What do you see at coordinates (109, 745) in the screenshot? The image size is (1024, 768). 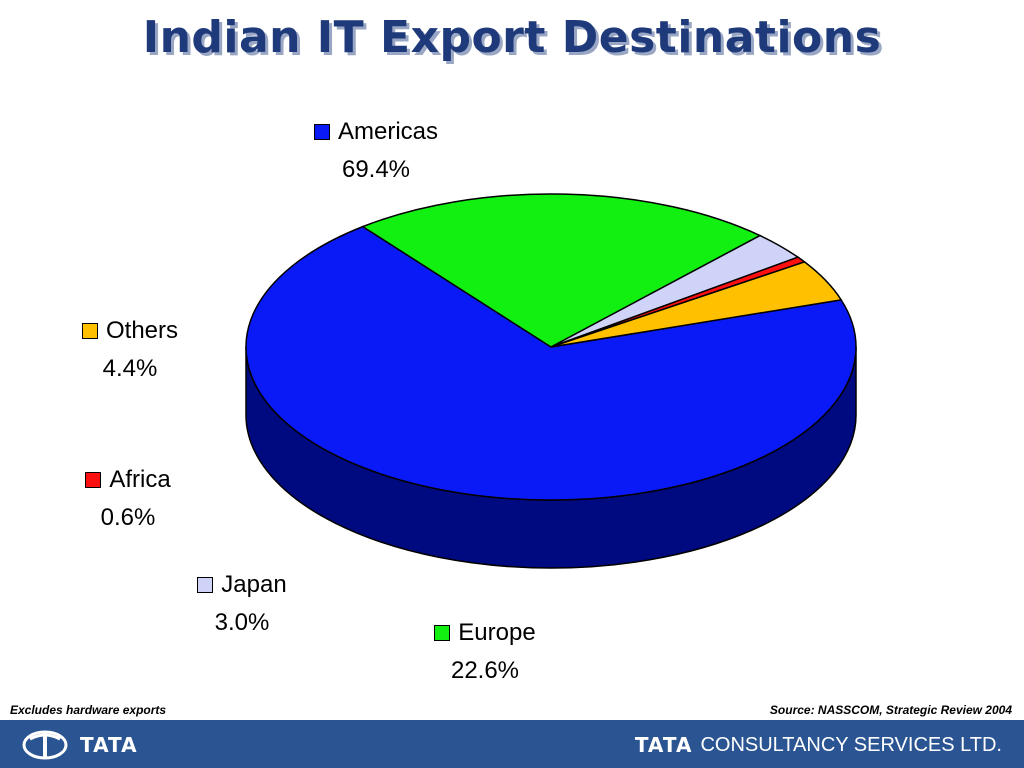 I see `tata-logo-text: TATA` at bounding box center [109, 745].